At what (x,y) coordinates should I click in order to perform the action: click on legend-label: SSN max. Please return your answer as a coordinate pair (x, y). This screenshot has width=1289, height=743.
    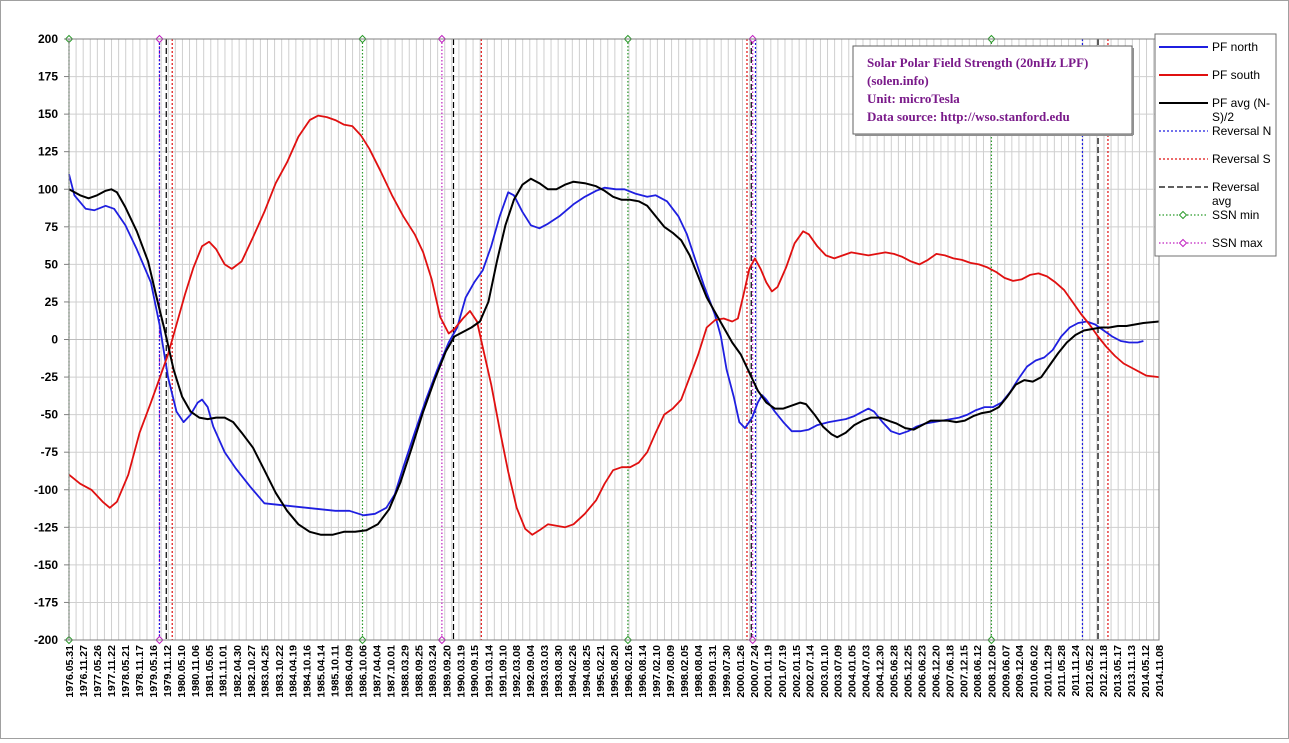
    Looking at the image, I should click on (1237, 243).